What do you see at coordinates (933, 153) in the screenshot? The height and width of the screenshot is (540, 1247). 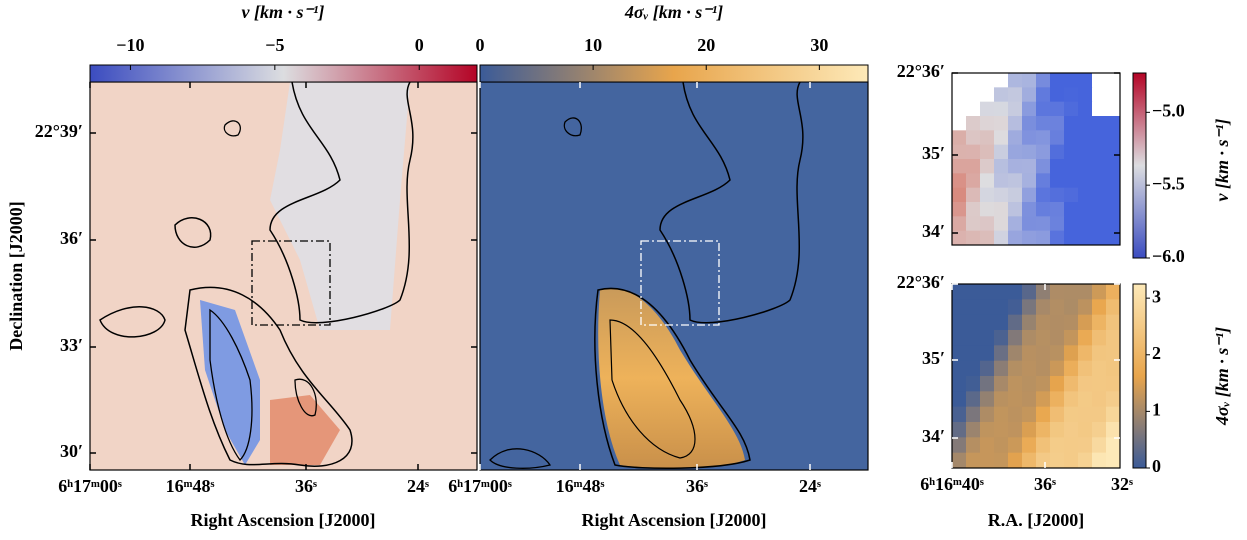 I see `y-tick-label: 35′` at bounding box center [933, 153].